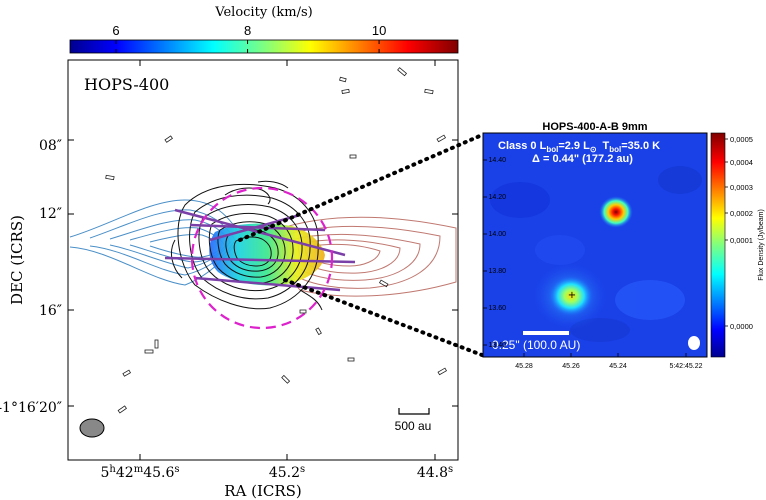 The width and height of the screenshot is (766, 500). I want to click on y-tick-label: 08″, so click(50, 146).